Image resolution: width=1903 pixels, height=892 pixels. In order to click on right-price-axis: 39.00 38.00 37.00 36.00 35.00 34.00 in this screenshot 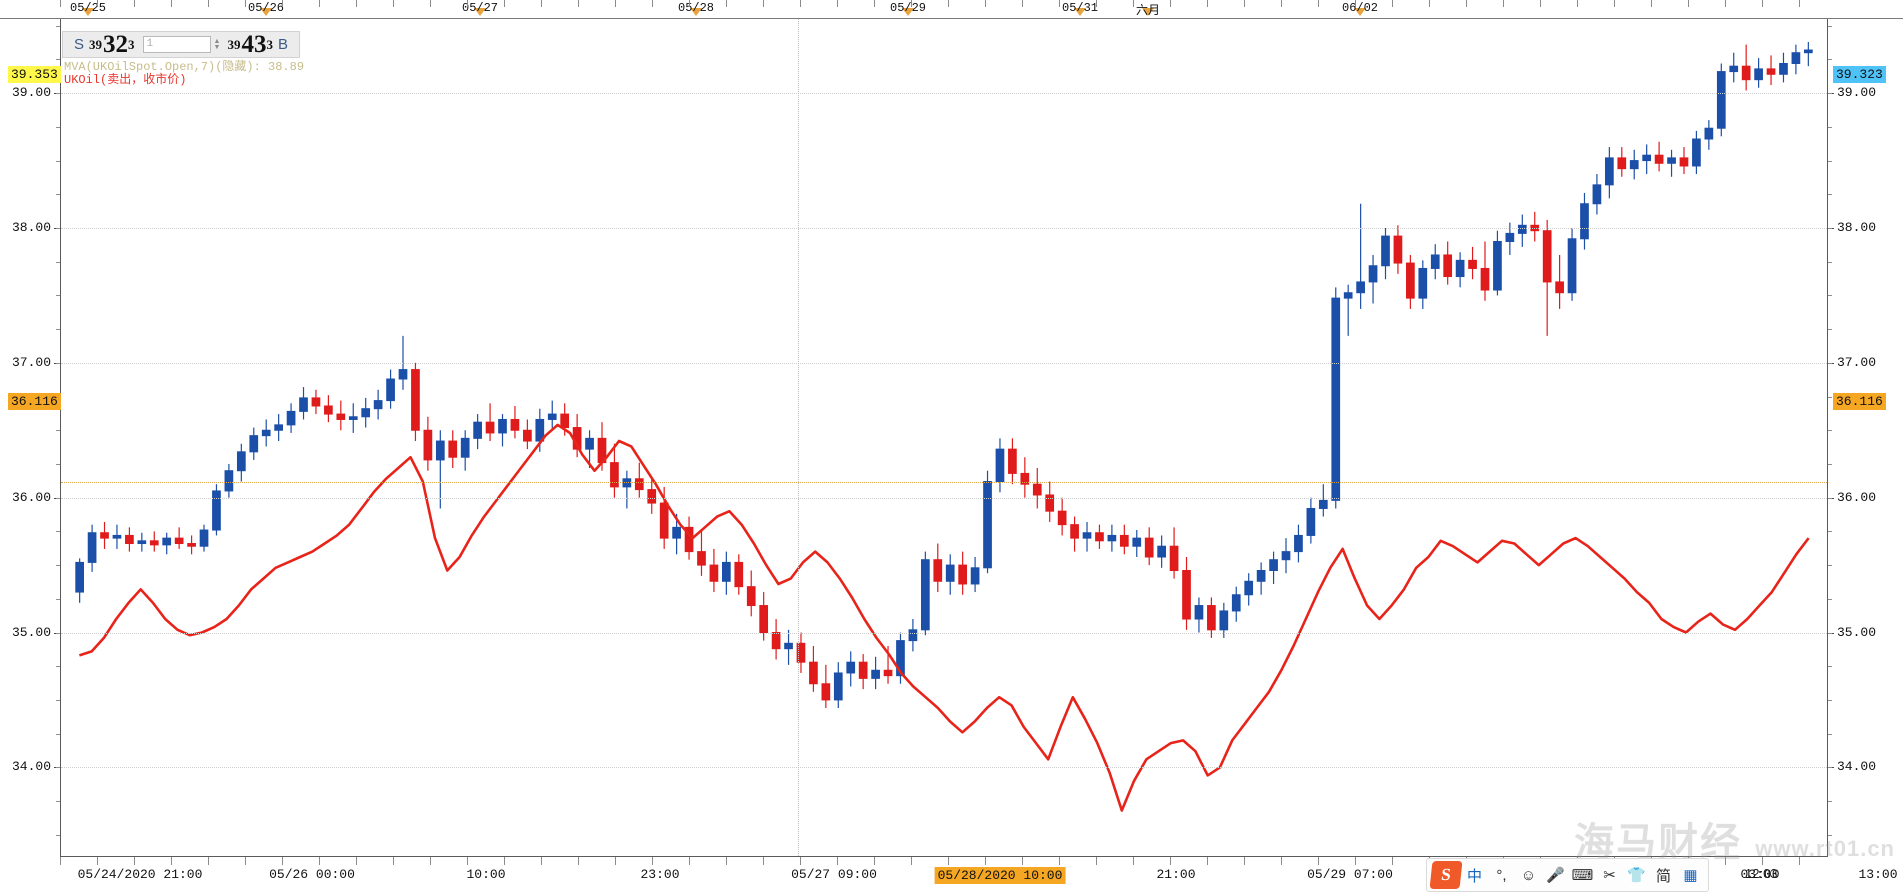, I will do `click(1865, 438)`.